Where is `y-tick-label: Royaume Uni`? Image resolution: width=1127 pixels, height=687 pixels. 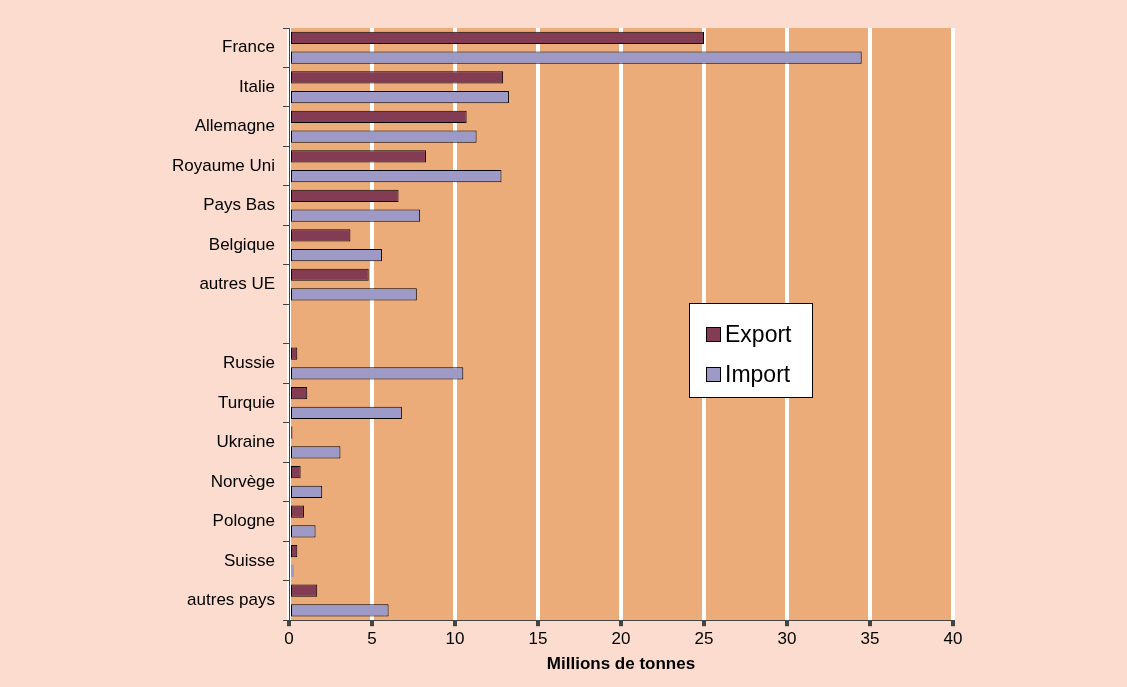 y-tick-label: Royaume Uni is located at coordinates (223, 165).